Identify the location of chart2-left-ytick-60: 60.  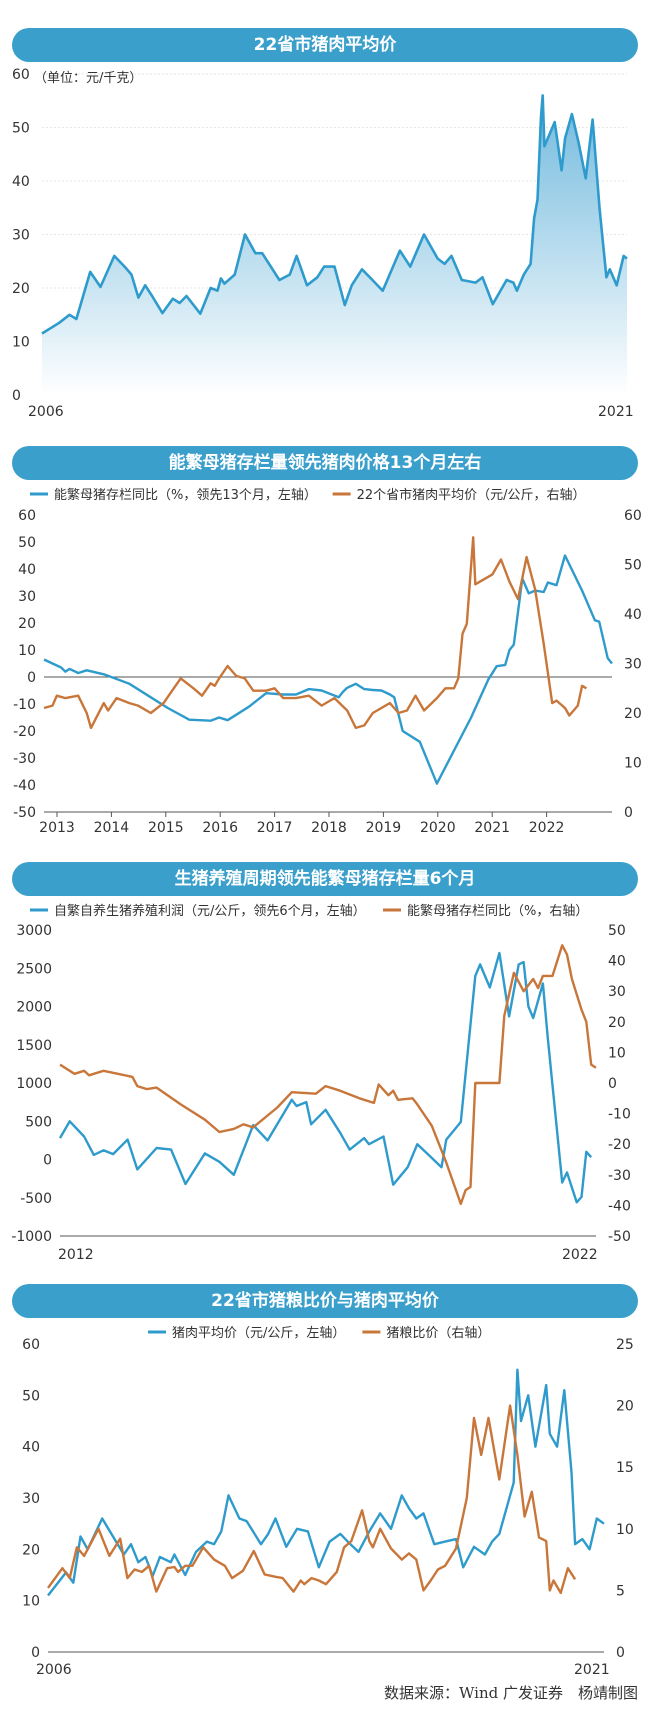
(27, 516).